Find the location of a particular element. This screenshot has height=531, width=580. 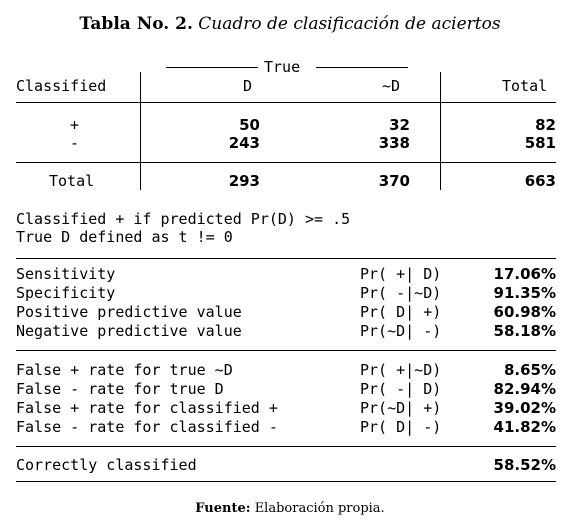

col-header-total: Total is located at coordinates (525, 86).